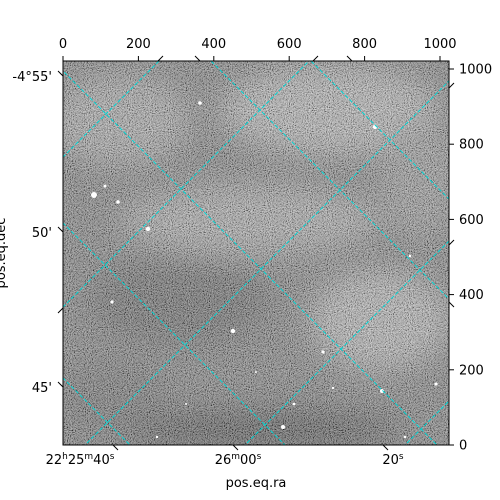 The image size is (500, 500). I want to click on dec-tick-label: -4°55', so click(32, 77).